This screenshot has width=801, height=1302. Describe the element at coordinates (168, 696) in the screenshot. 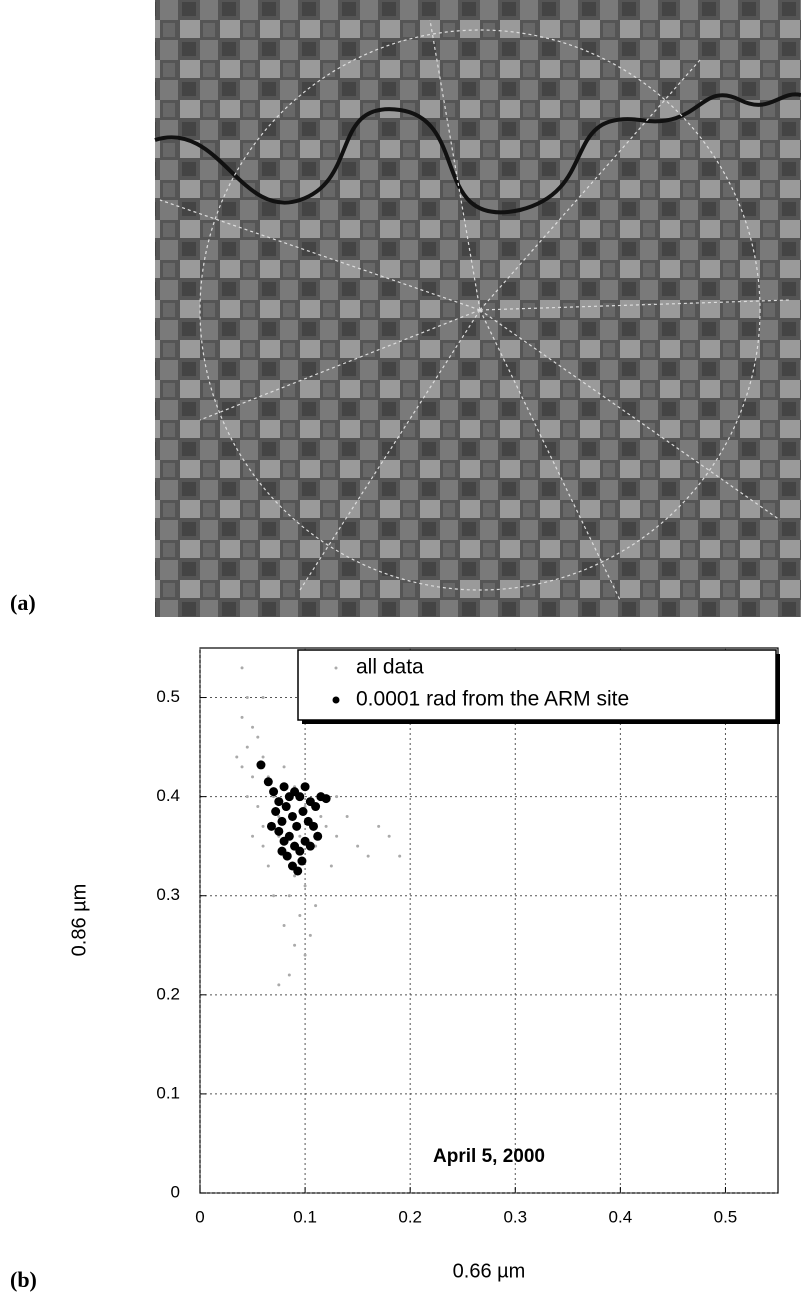

I see `y-tick-label: 0.5` at that location.